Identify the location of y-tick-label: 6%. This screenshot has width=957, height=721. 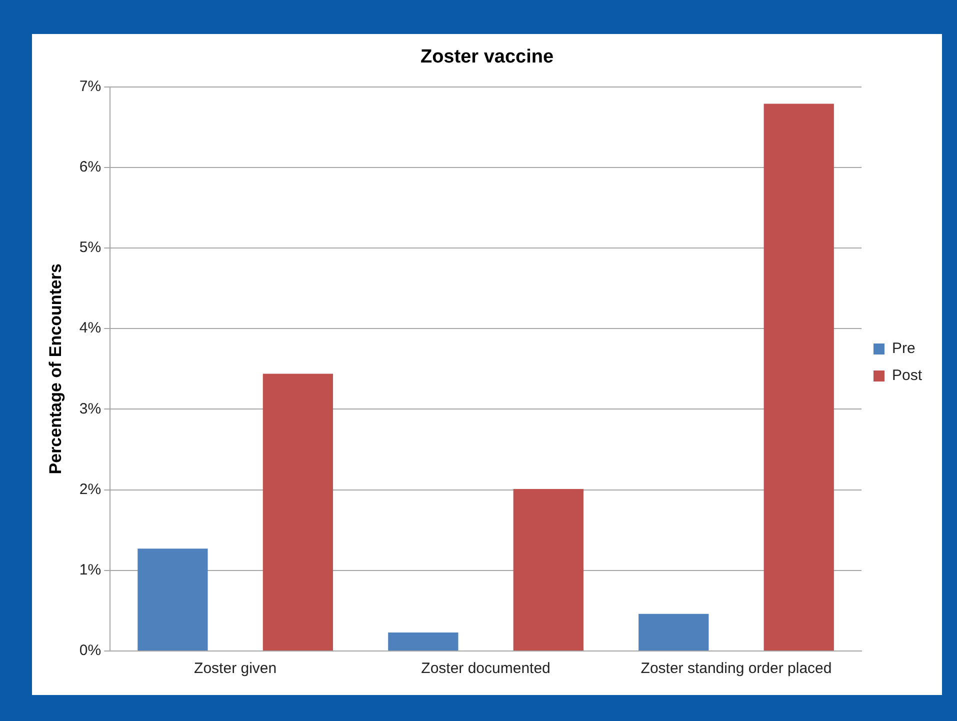
(90, 167).